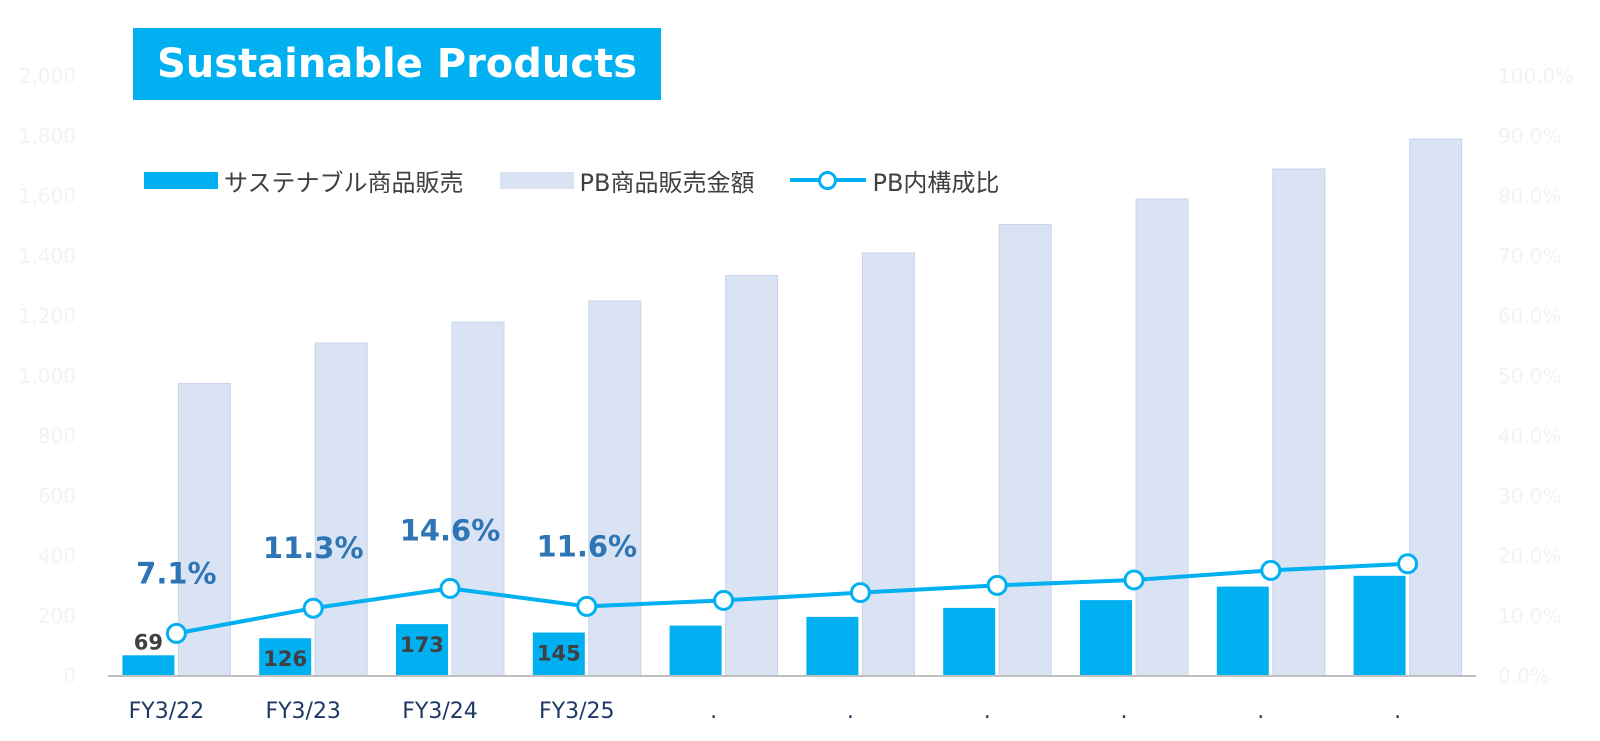 The width and height of the screenshot is (1600, 741). What do you see at coordinates (47, 316) in the screenshot?
I see `y-left-tick-label: 1,200` at bounding box center [47, 316].